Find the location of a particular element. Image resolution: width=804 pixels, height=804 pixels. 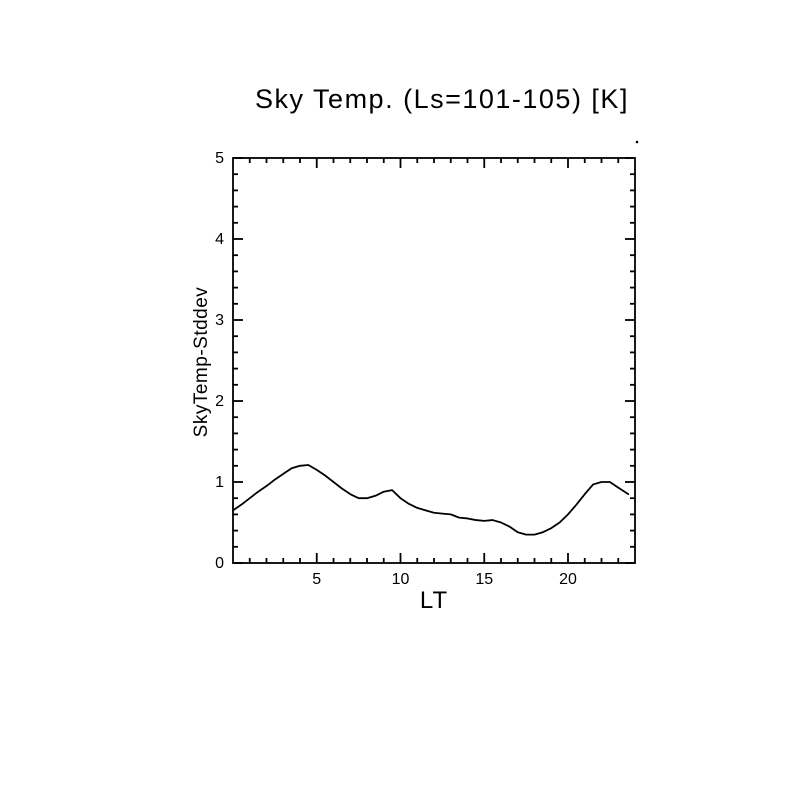

y-axis-label: SkyTemp-Stddev is located at coordinates (201, 362).